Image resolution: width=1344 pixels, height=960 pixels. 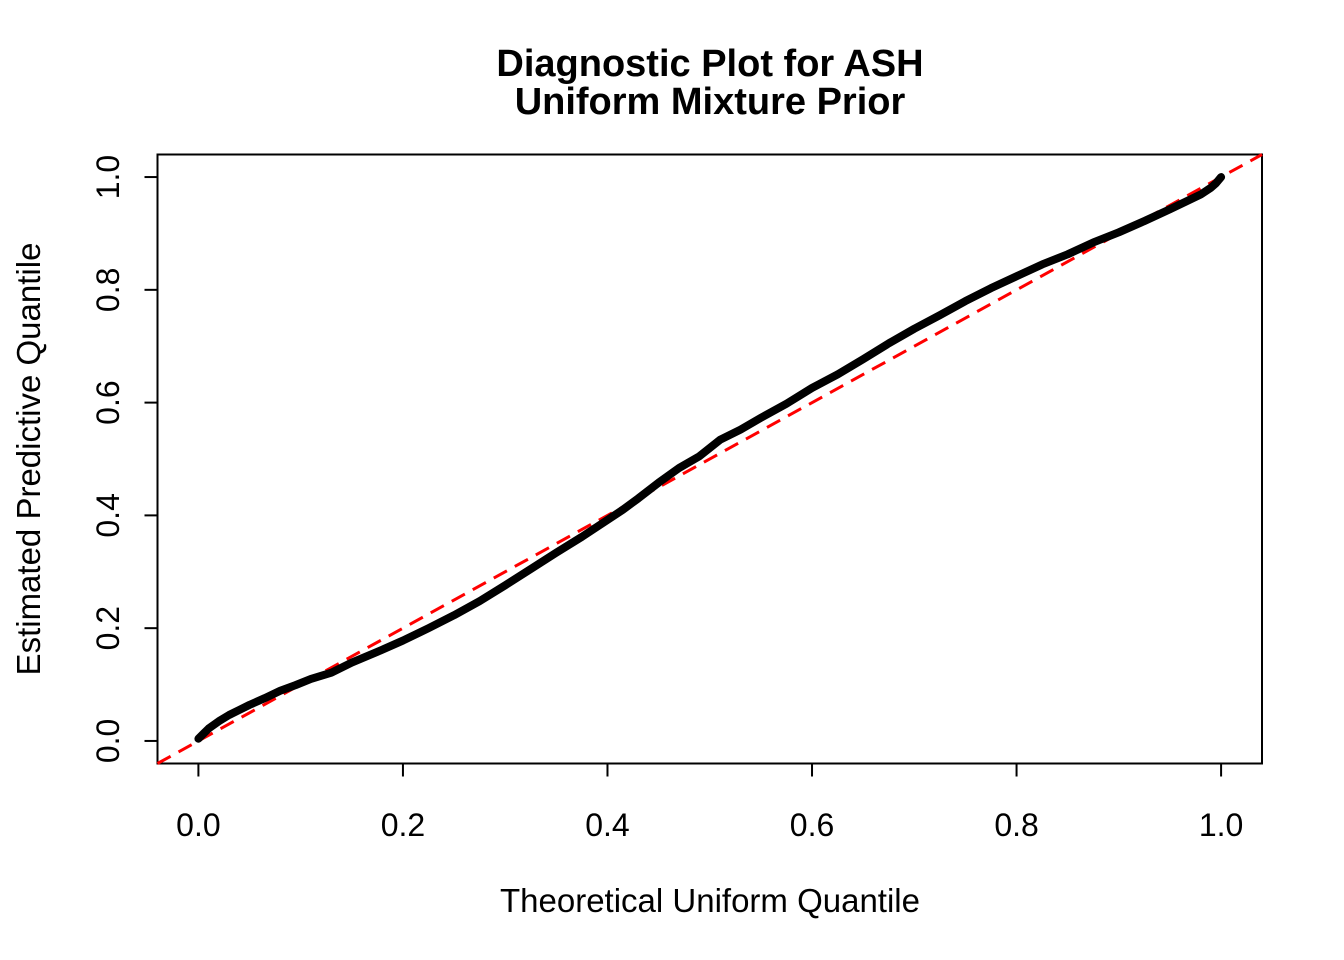 What do you see at coordinates (1016, 825) in the screenshot?
I see `x-tick-label: 0.8` at bounding box center [1016, 825].